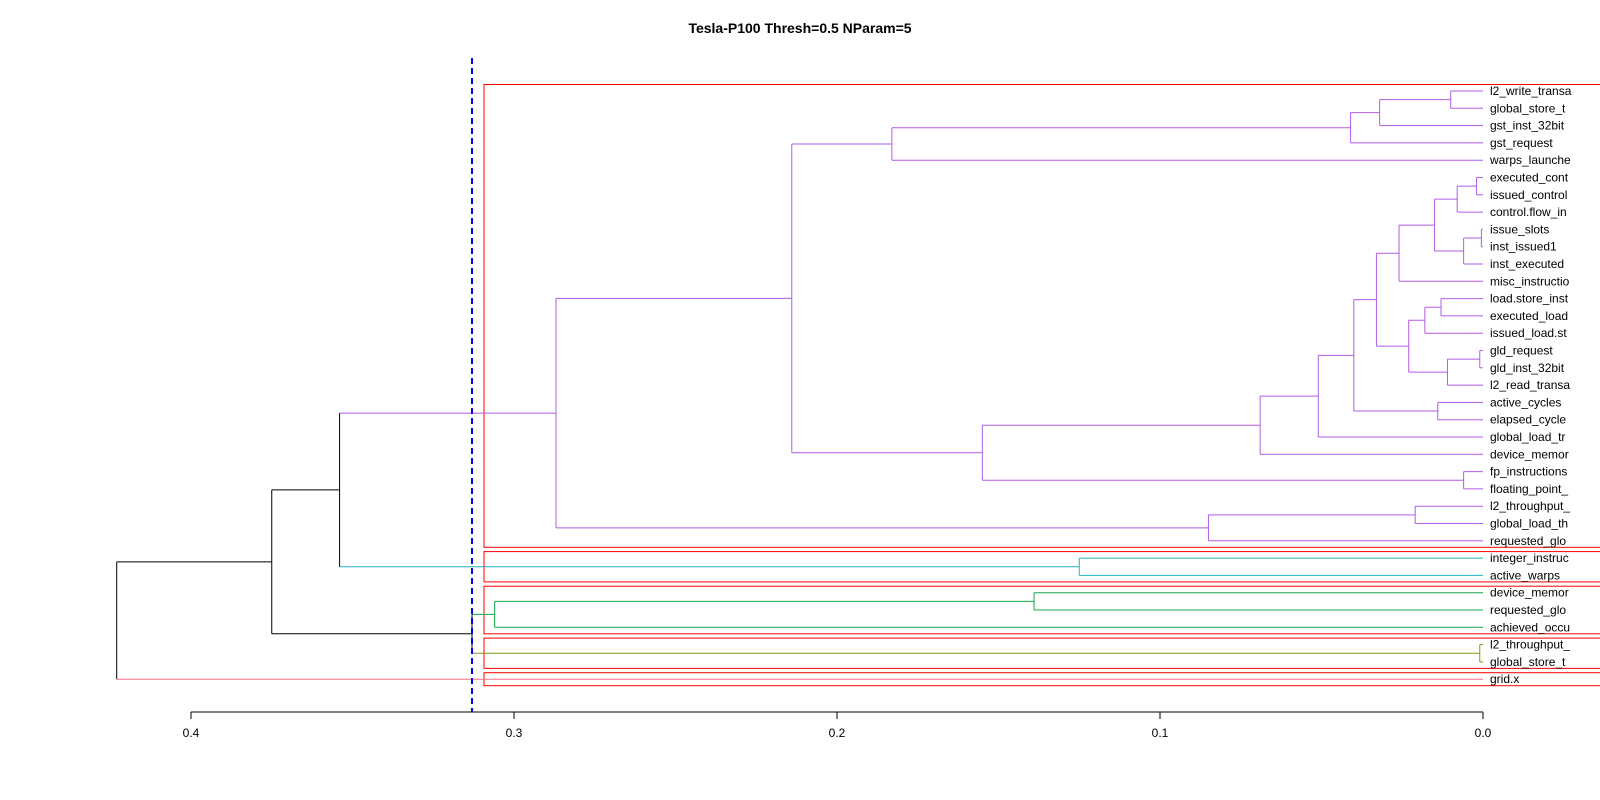 The image size is (1600, 800). What do you see at coordinates (1527, 437) in the screenshot?
I see `leaf-label: global_load_tr` at bounding box center [1527, 437].